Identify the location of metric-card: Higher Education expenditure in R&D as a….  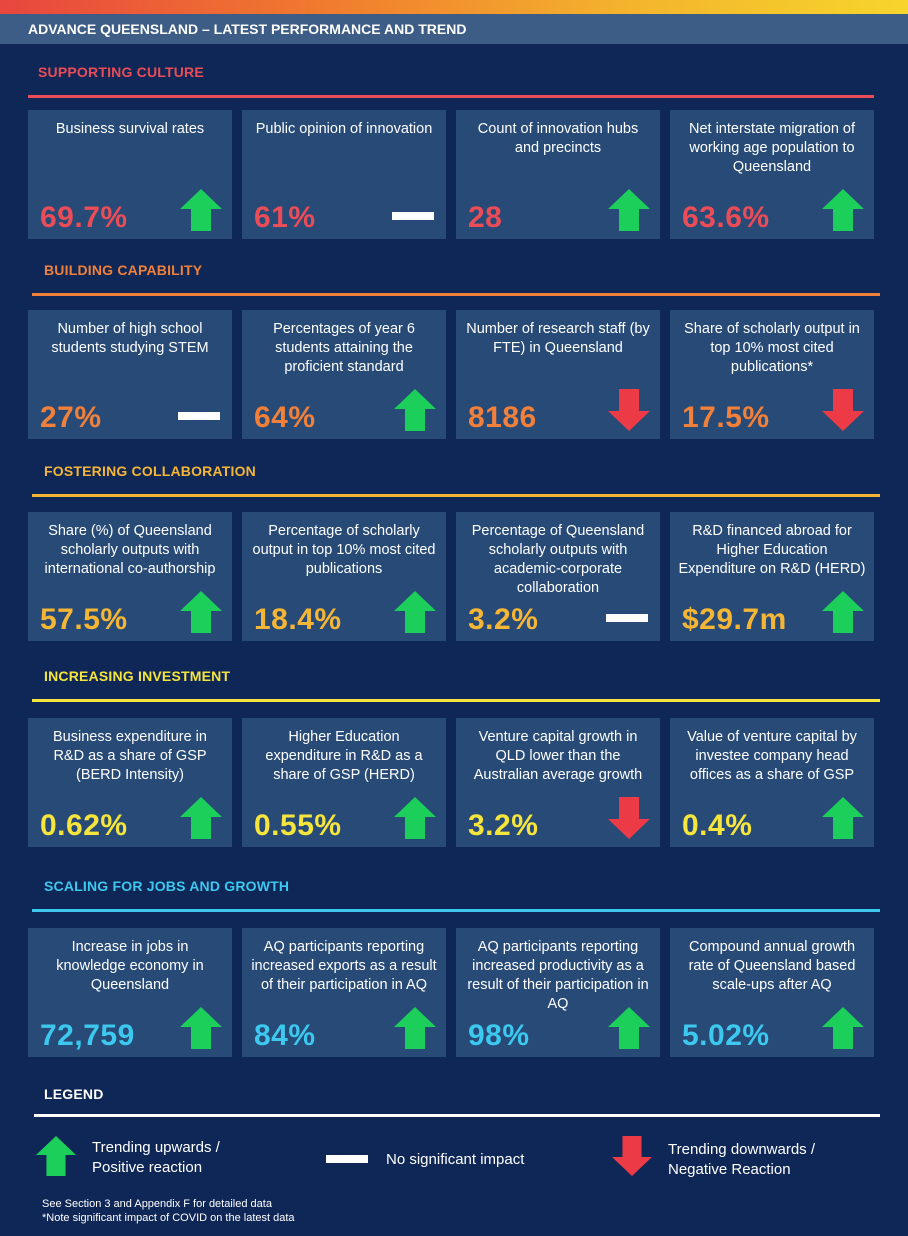
(344, 782).